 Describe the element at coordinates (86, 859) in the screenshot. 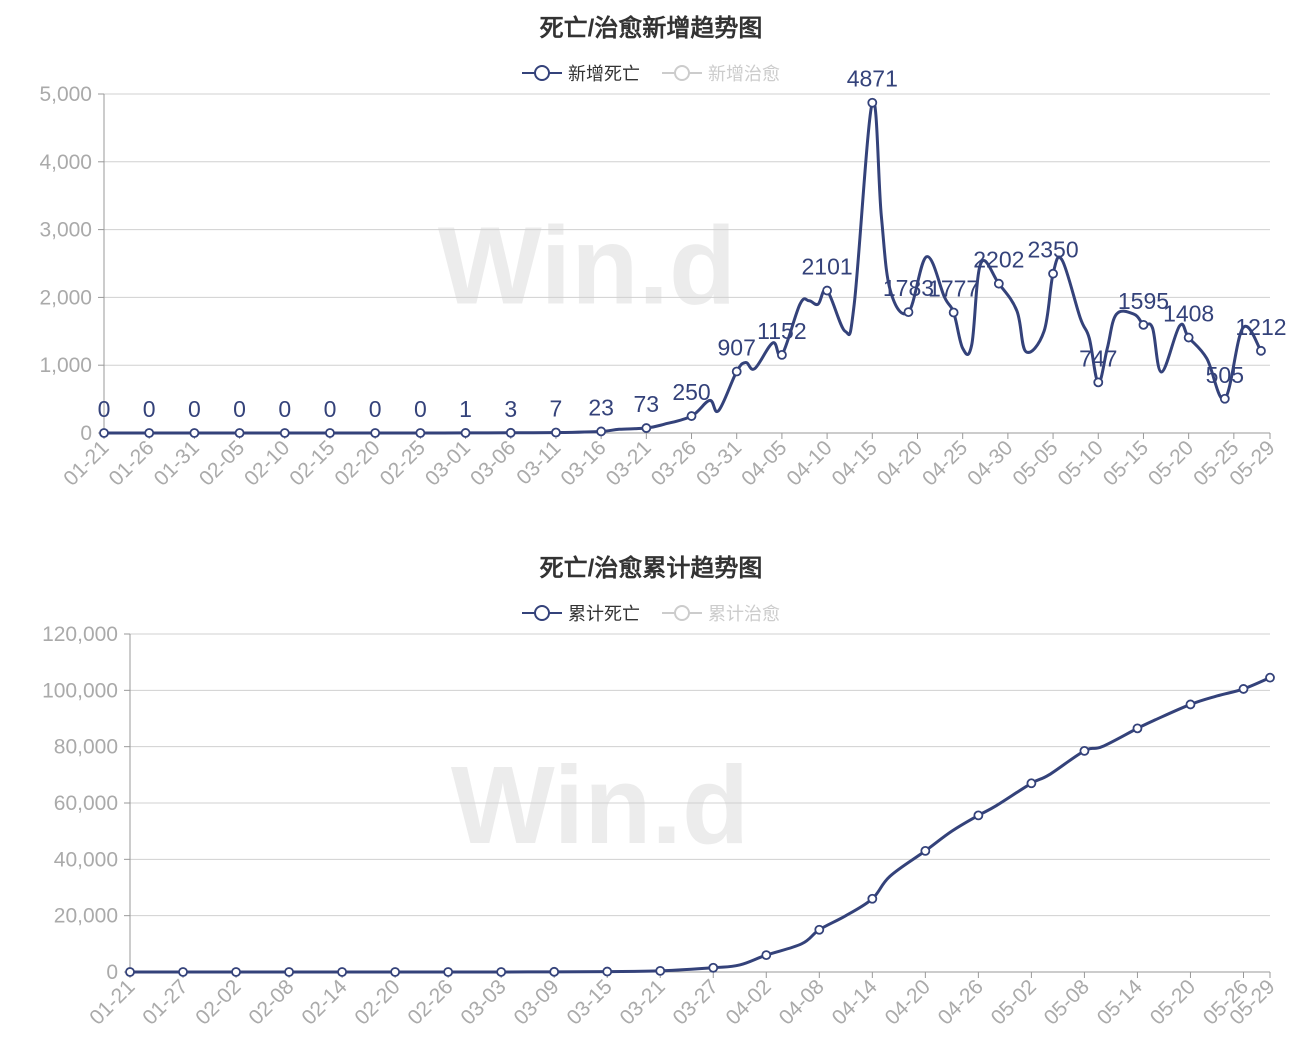

I see `y-tick-label: 40,000` at that location.